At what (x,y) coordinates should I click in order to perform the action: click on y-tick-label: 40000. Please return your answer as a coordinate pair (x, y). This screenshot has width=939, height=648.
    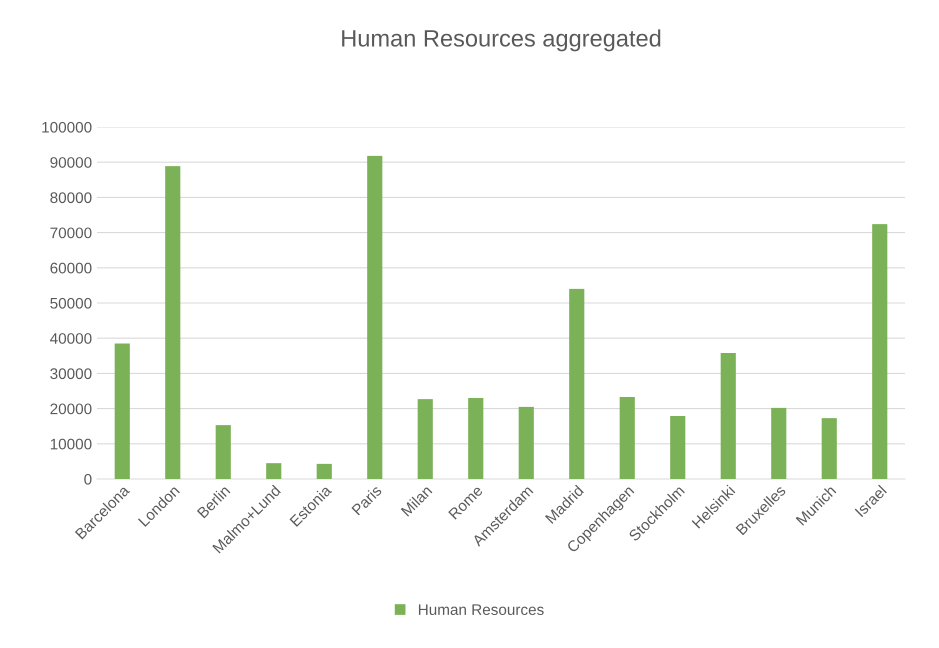
    Looking at the image, I should click on (71, 338).